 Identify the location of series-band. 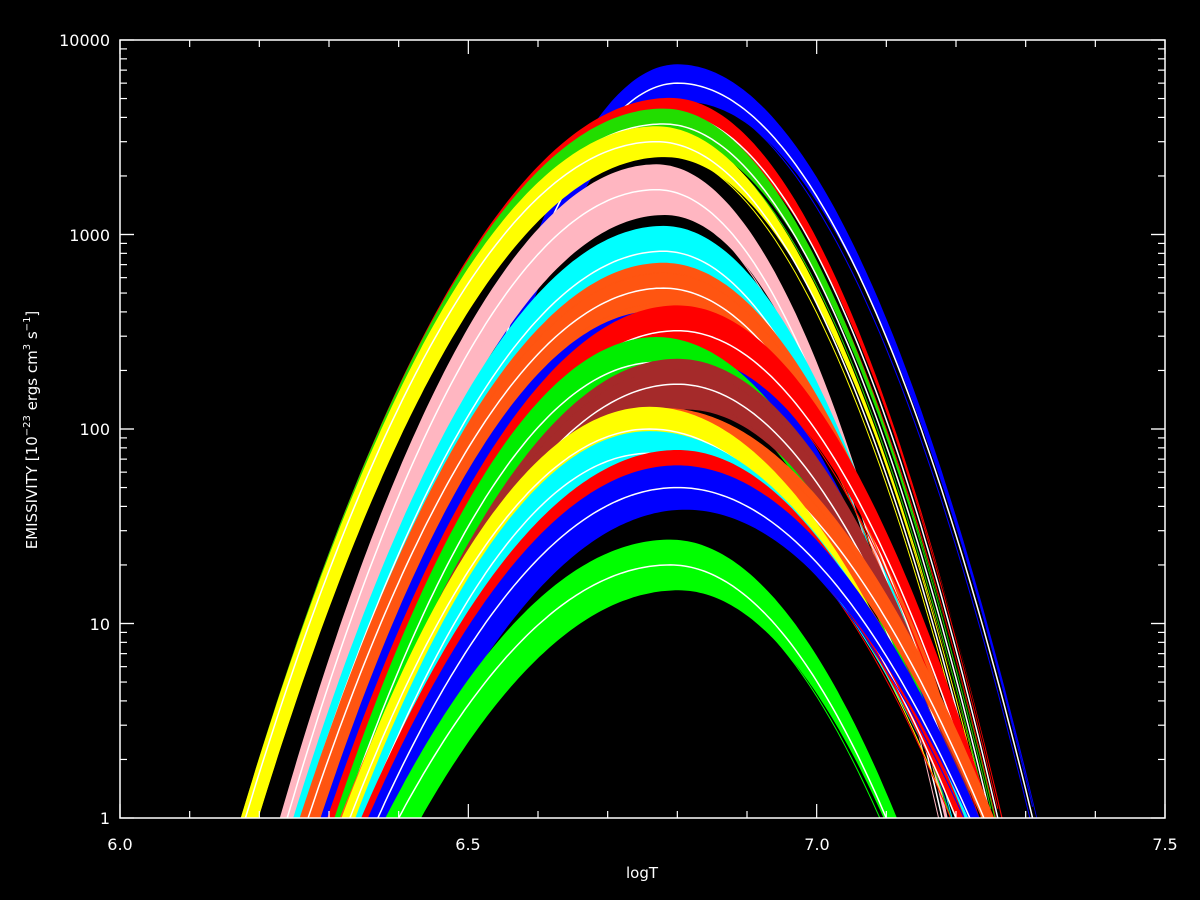
(641, 678).